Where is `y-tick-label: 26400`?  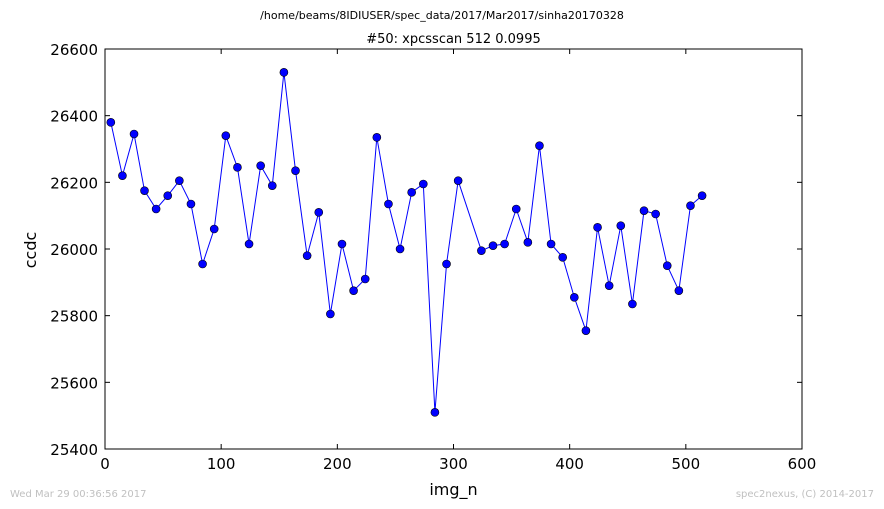 y-tick-label: 26400 is located at coordinates (74, 117).